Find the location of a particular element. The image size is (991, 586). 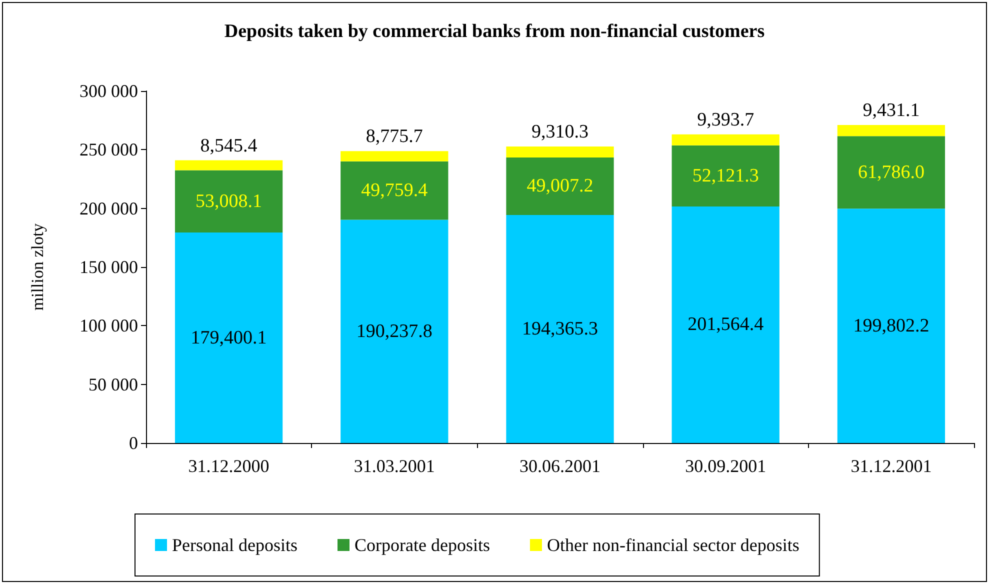

data-label: 49,759.4 is located at coordinates (394, 191).